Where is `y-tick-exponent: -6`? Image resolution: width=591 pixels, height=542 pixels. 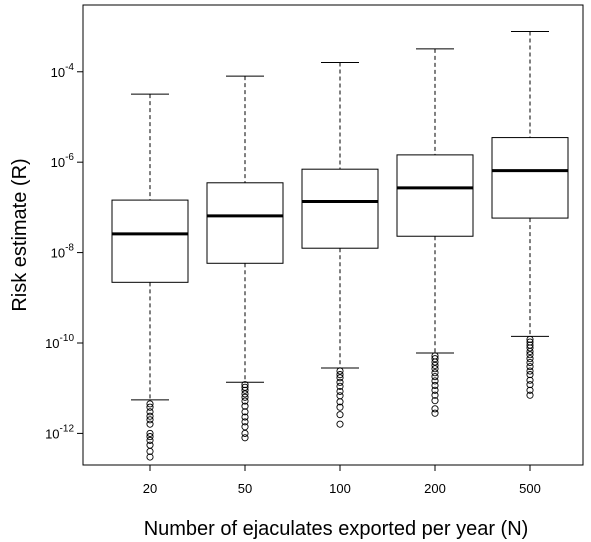 y-tick-exponent: -6 is located at coordinates (69, 157).